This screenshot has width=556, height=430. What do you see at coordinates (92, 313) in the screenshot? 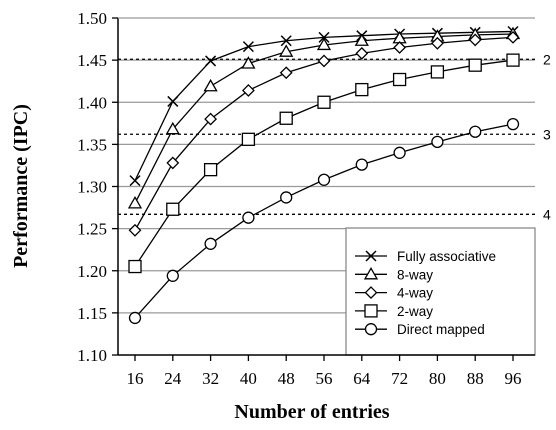
I see `y-tick-label: 1.15` at bounding box center [92, 313].